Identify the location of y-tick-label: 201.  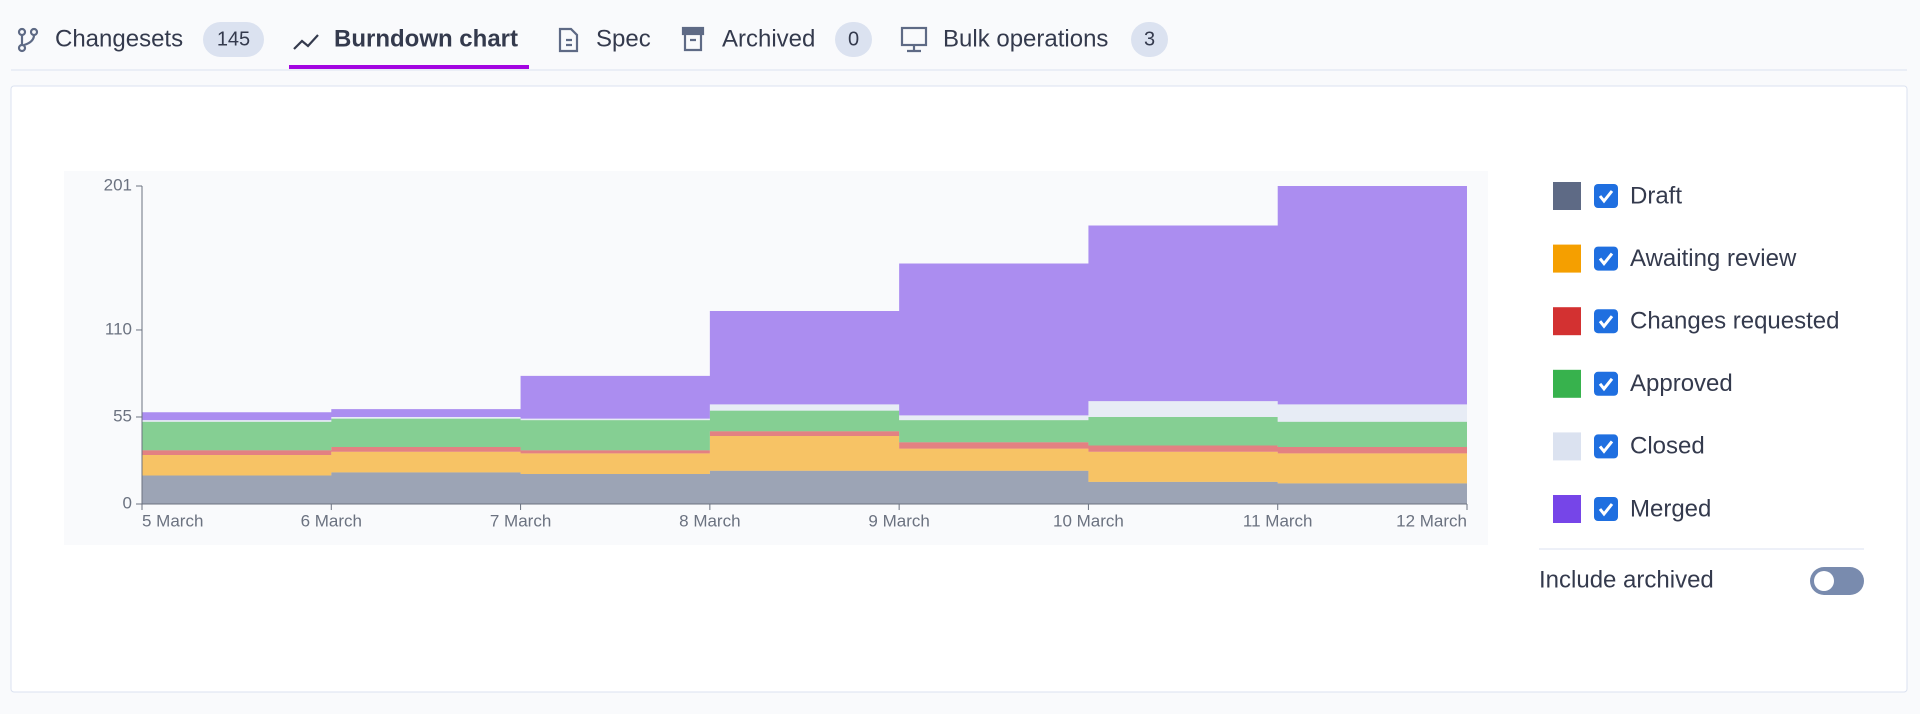
(118, 184).